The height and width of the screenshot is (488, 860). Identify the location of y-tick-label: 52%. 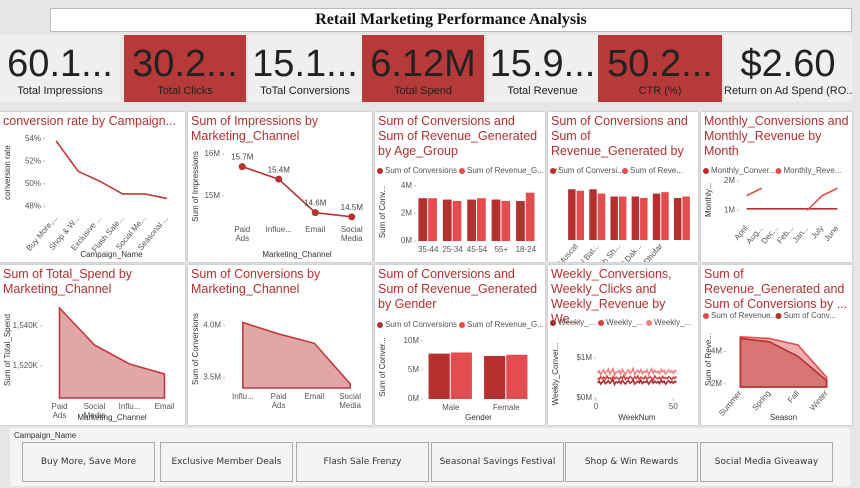
(33, 160).